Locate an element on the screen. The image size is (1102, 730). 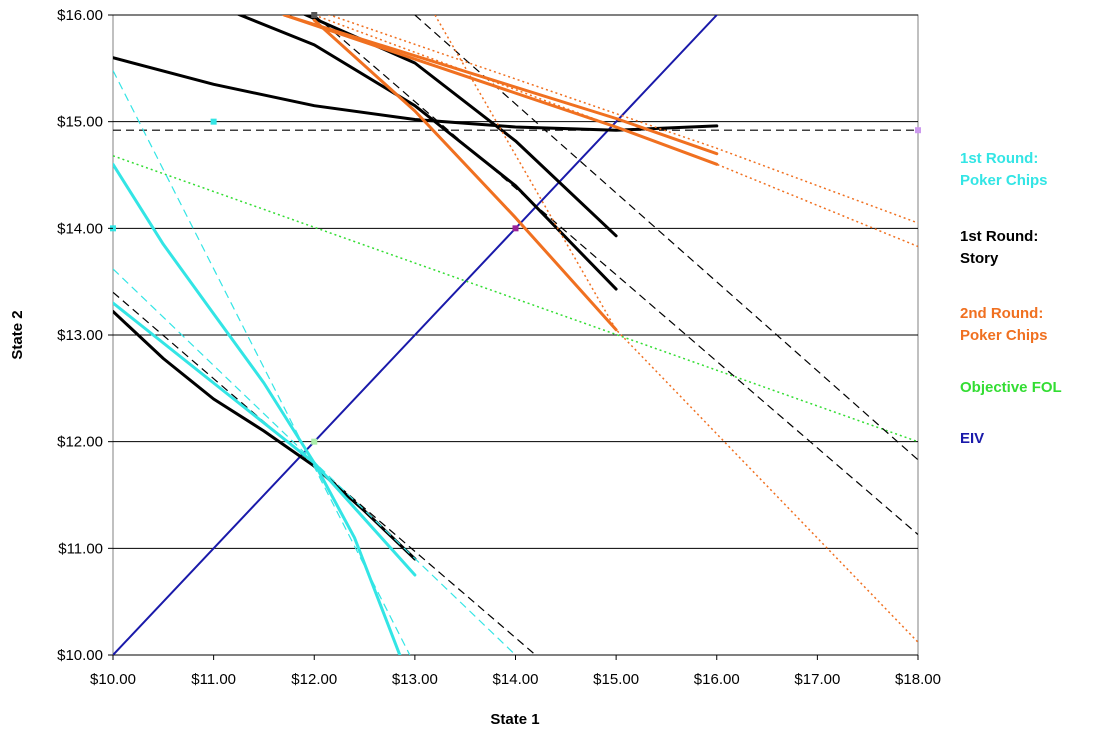
y-tick-label: $12.00 is located at coordinates (80, 442).